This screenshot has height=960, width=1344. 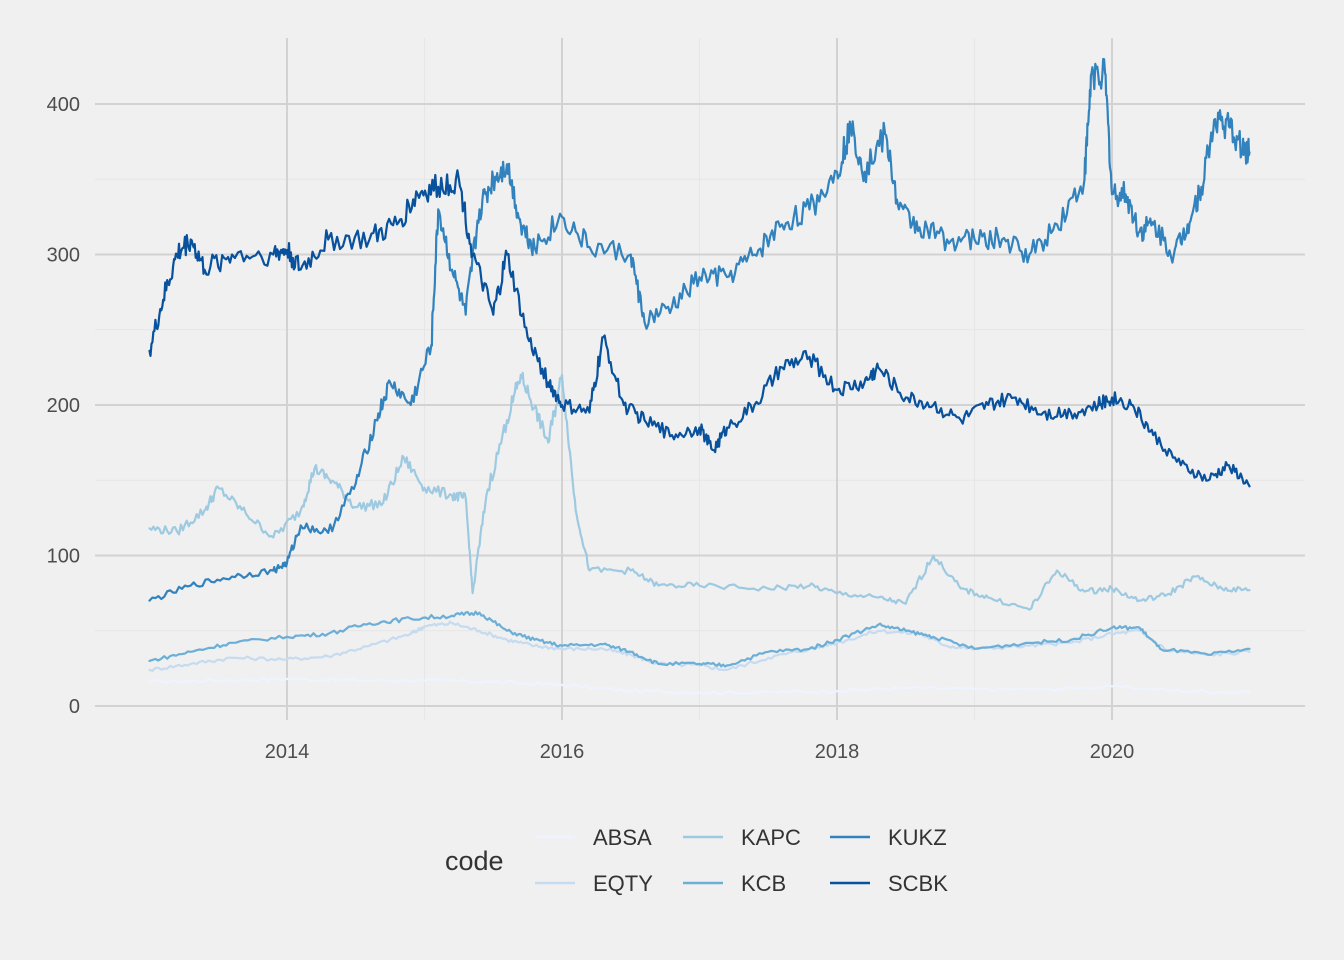 I want to click on y-tick-label: 0, so click(x=74, y=707).